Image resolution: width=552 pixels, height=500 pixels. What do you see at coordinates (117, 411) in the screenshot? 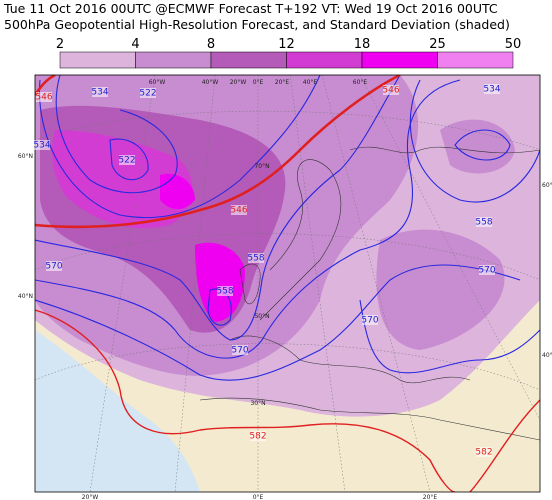
I see `sea` at bounding box center [117, 411].